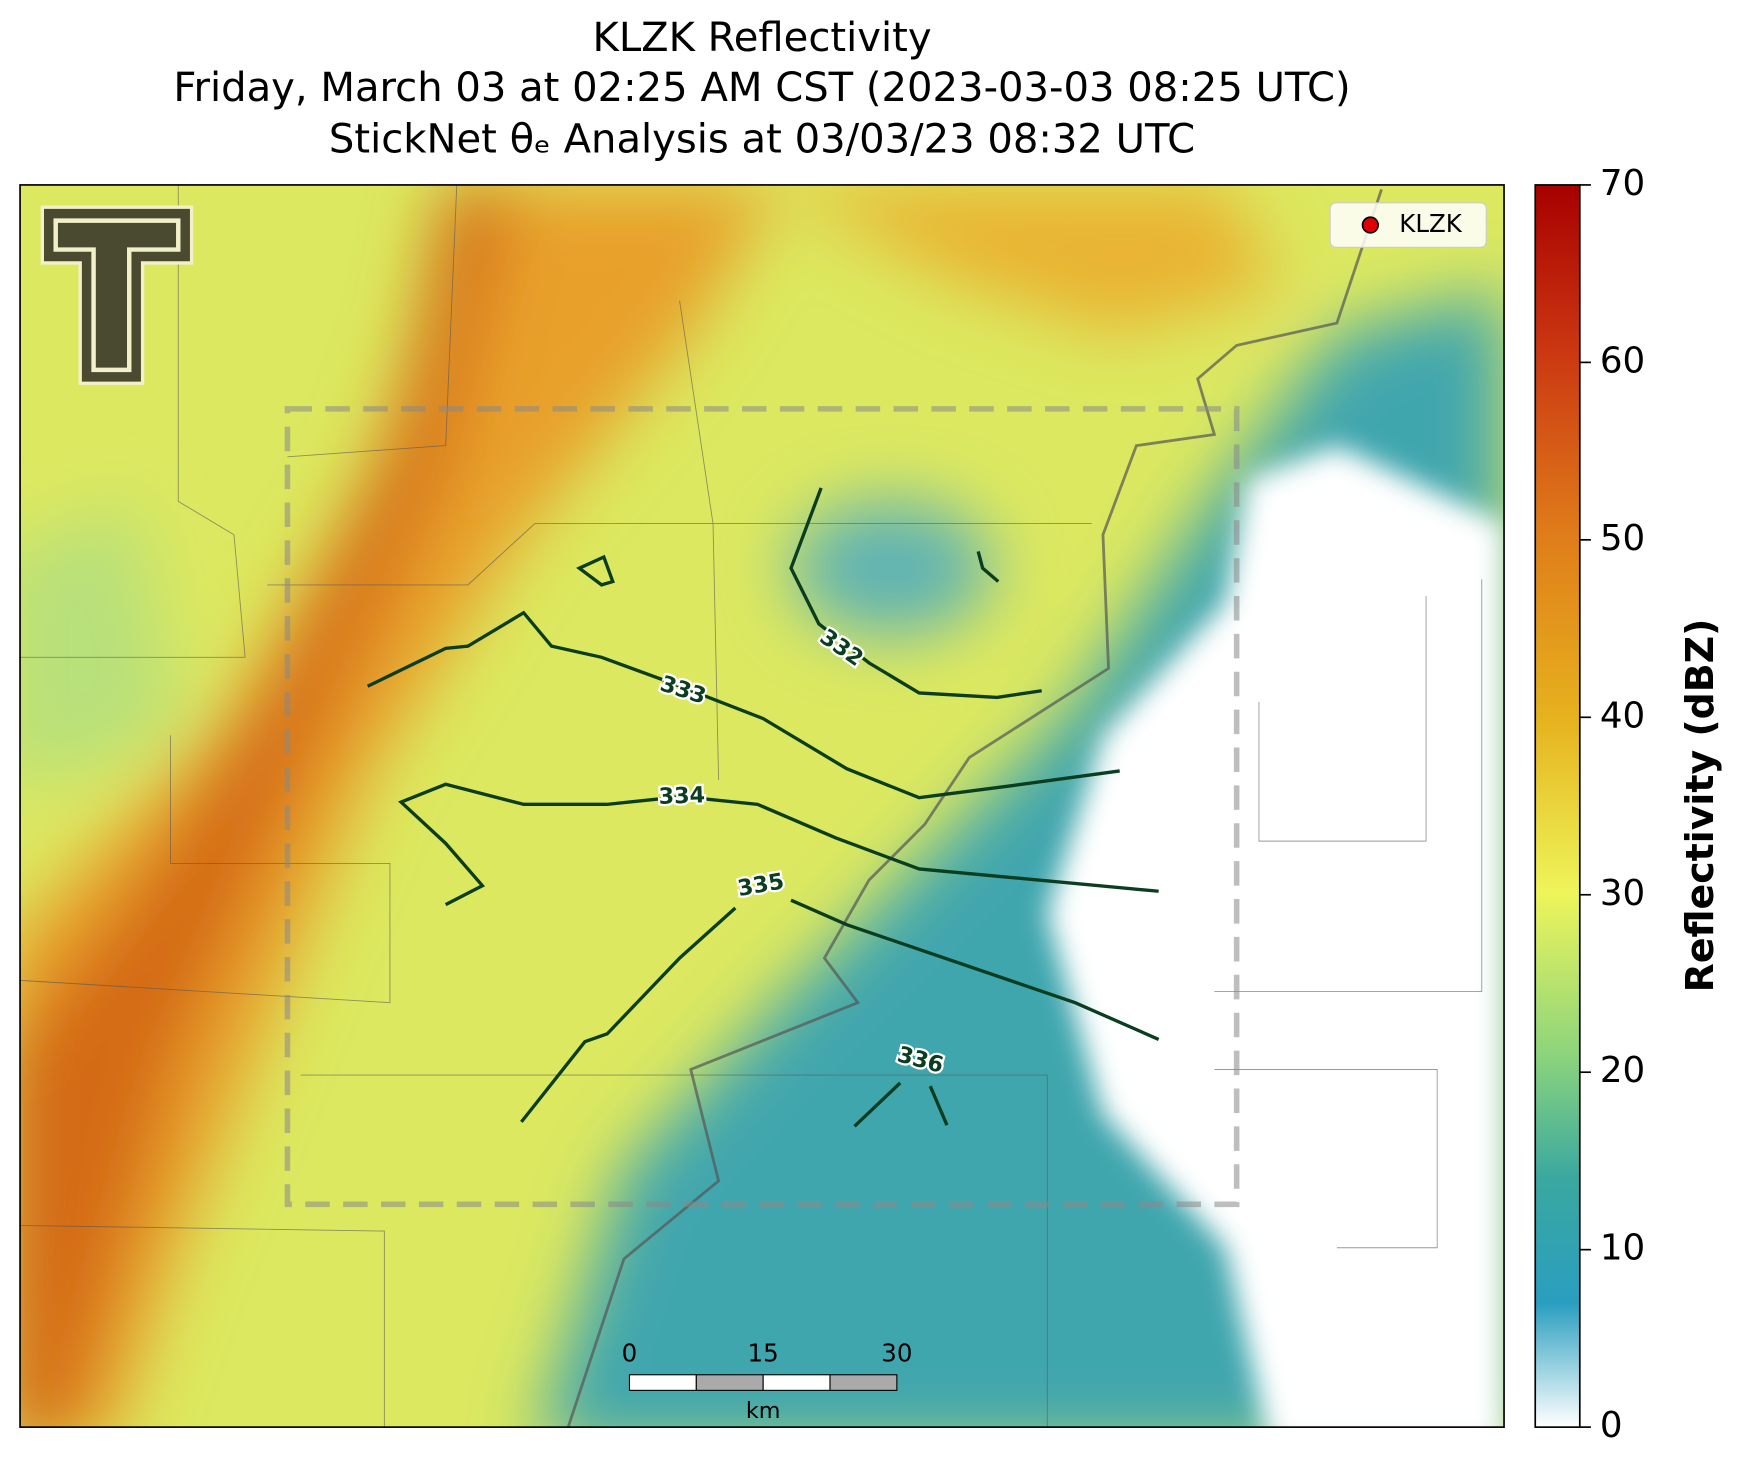 The width and height of the screenshot is (1738, 1465). Describe the element at coordinates (630, 1353) in the screenshot. I see `scale-label: 0` at that location.